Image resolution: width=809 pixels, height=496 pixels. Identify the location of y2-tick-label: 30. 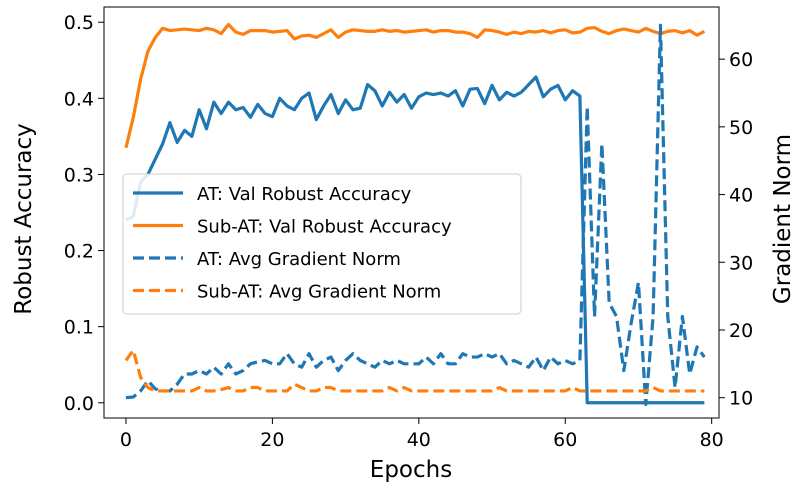
(741, 263).